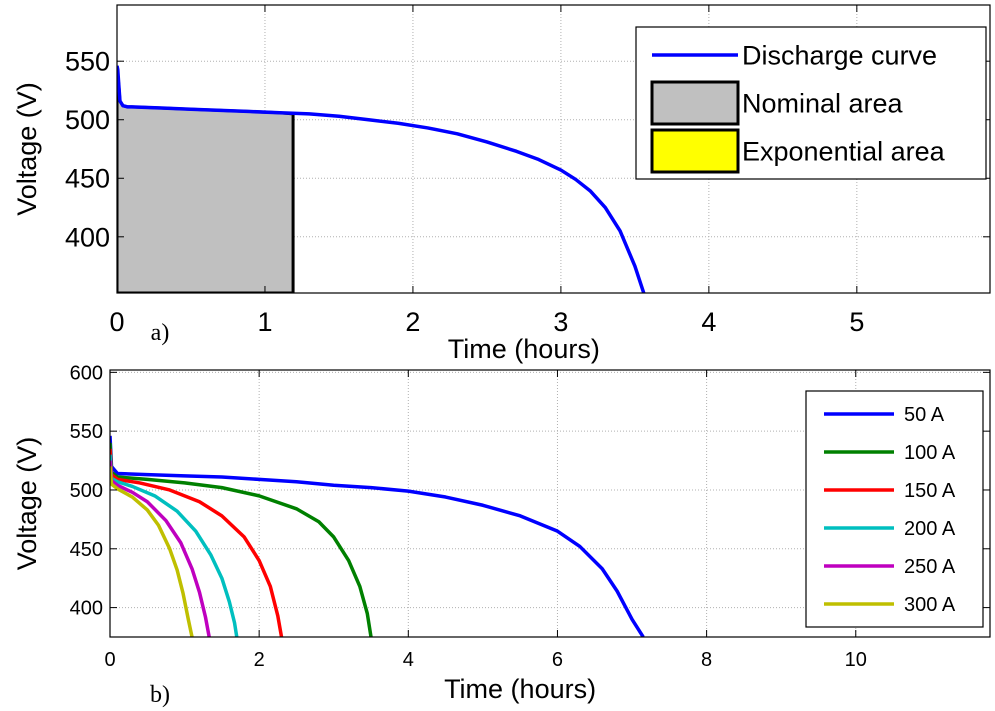 This screenshot has height=711, width=995. Describe the element at coordinates (87, 237) in the screenshot. I see `a-y-tick-label: 400` at that location.